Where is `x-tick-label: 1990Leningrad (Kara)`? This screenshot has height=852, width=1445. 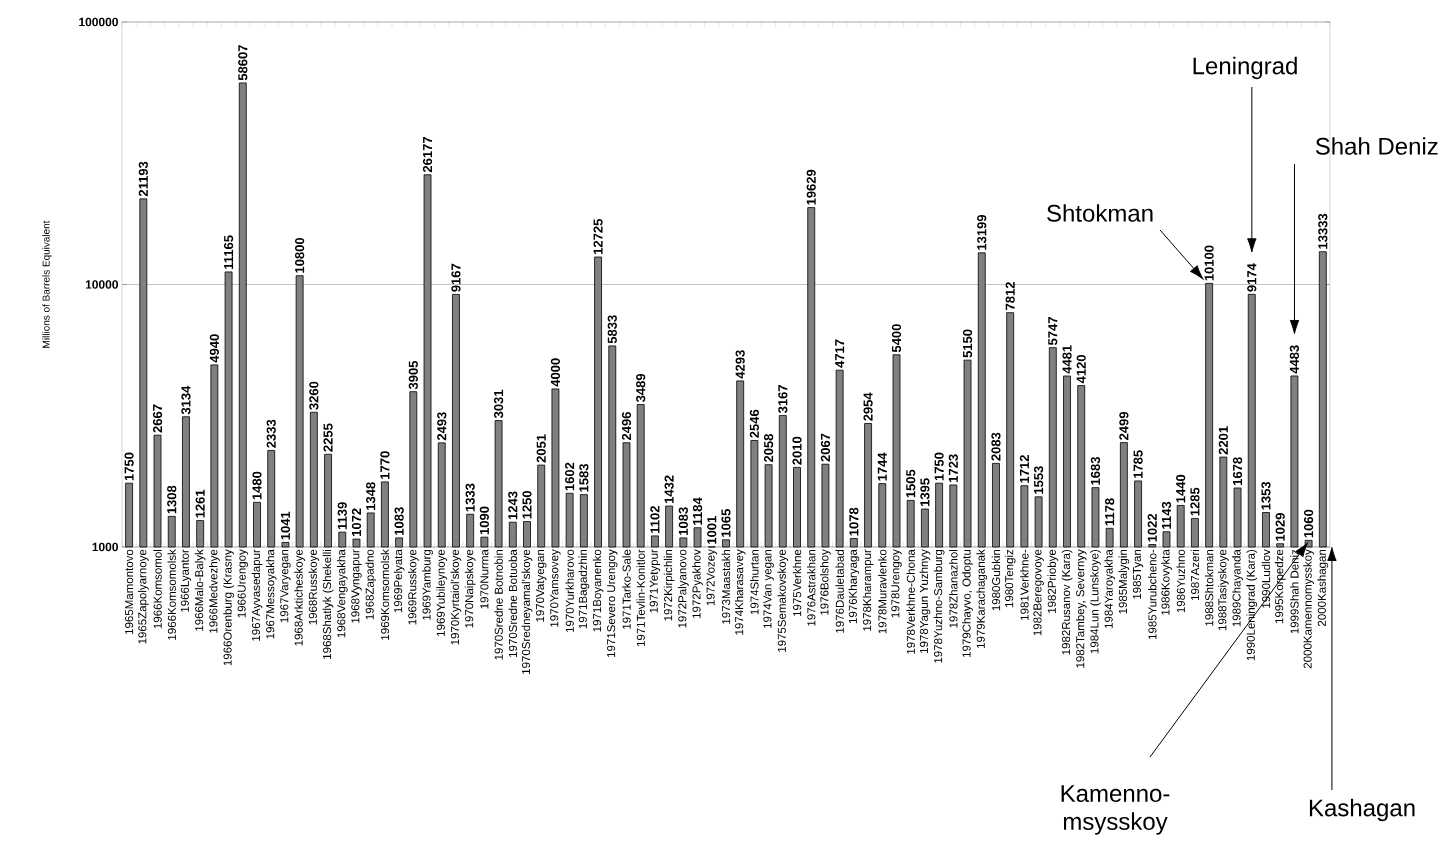 x-tick-label: 1990Leningrad (Kara) is located at coordinates (1252, 605).